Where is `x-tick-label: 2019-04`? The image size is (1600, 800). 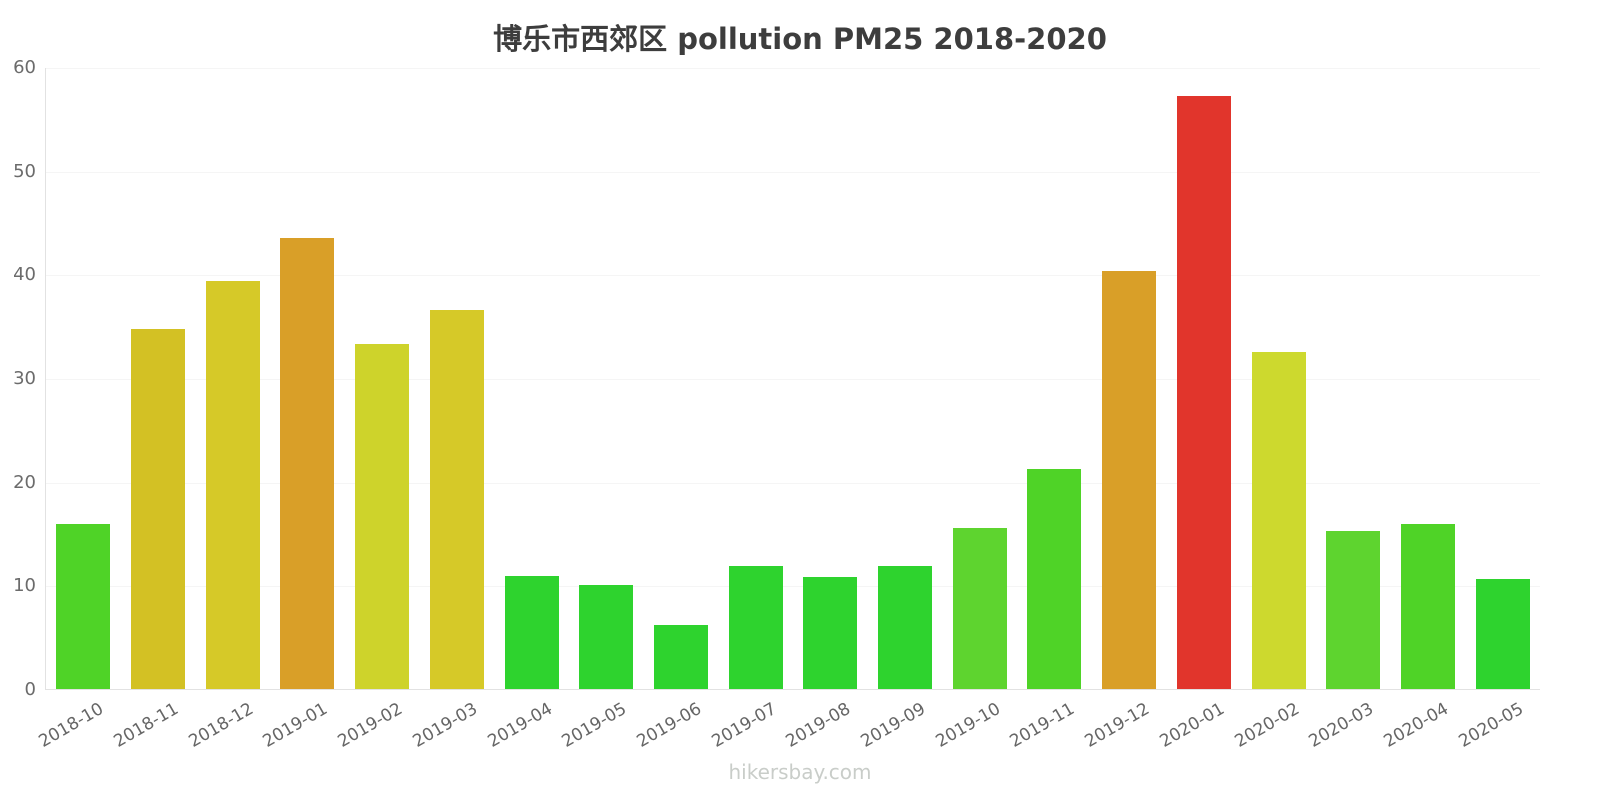
x-tick-label: 2019-04 is located at coordinates (520, 725).